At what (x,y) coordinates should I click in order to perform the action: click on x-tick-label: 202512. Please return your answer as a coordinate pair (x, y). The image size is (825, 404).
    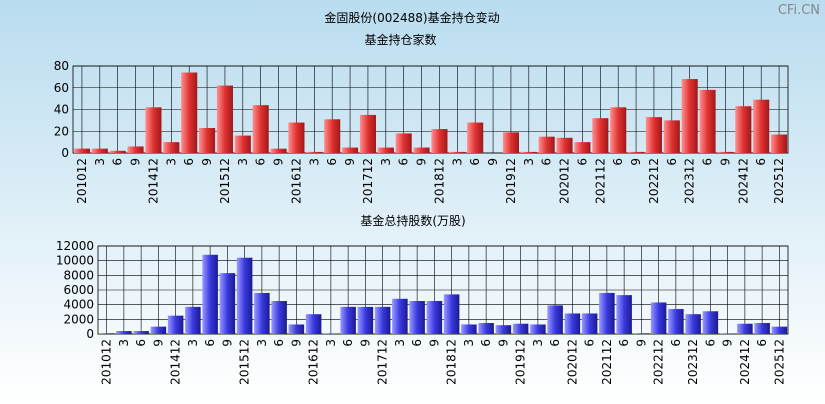
    Looking at the image, I should click on (779, 362).